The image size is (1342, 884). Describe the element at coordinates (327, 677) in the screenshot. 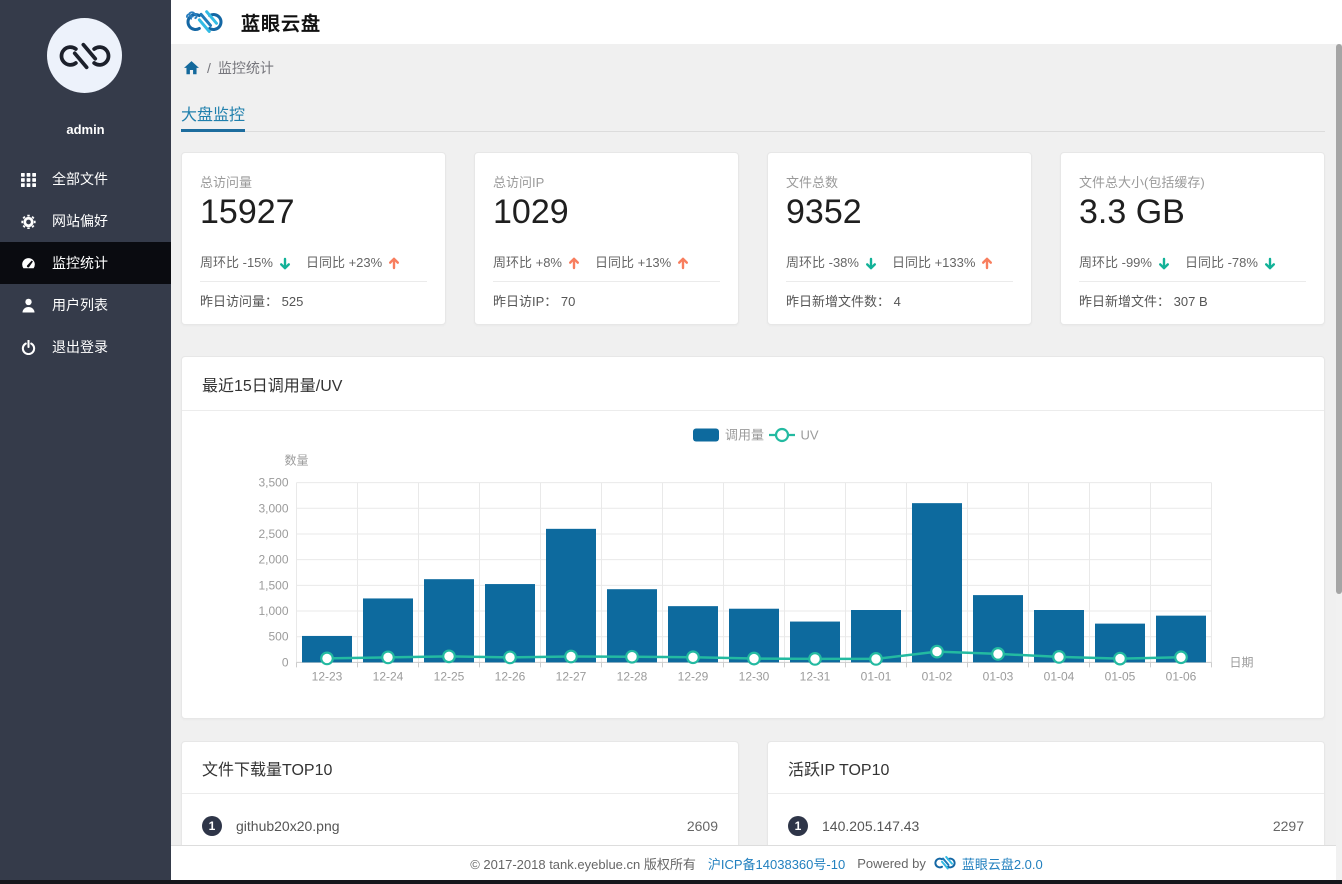

I see `svg-text: 12-23` at that location.